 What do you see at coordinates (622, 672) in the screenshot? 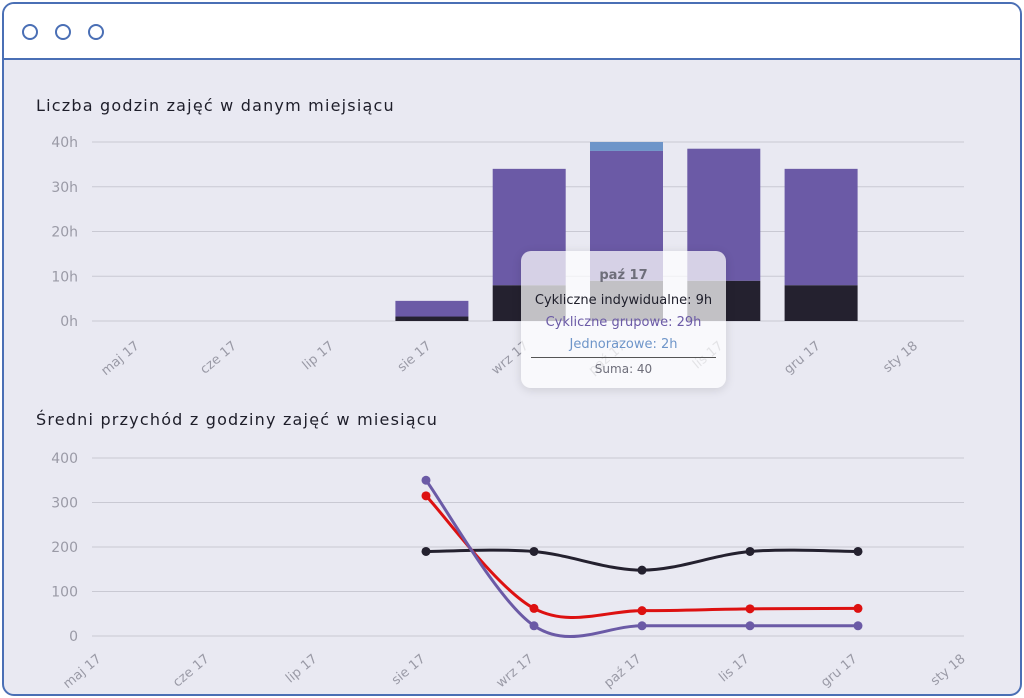
I see `x-tick-label-revenue: paź 17` at bounding box center [622, 672].